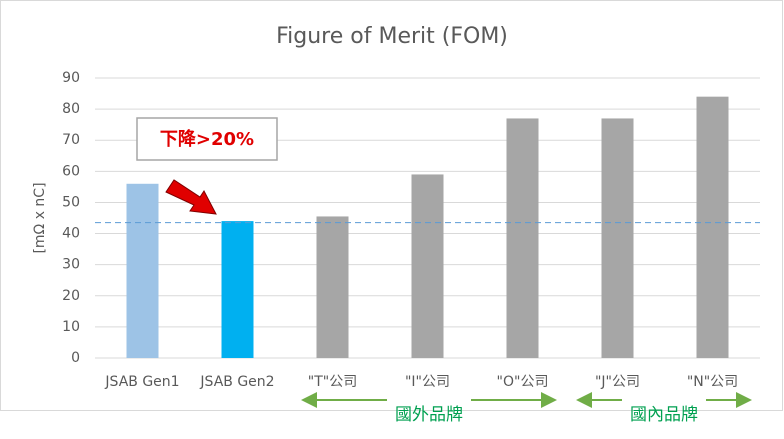 The width and height of the screenshot is (784, 439). What do you see at coordinates (141, 382) in the screenshot?
I see `x-tick-label: JSAB Gen1` at bounding box center [141, 382].